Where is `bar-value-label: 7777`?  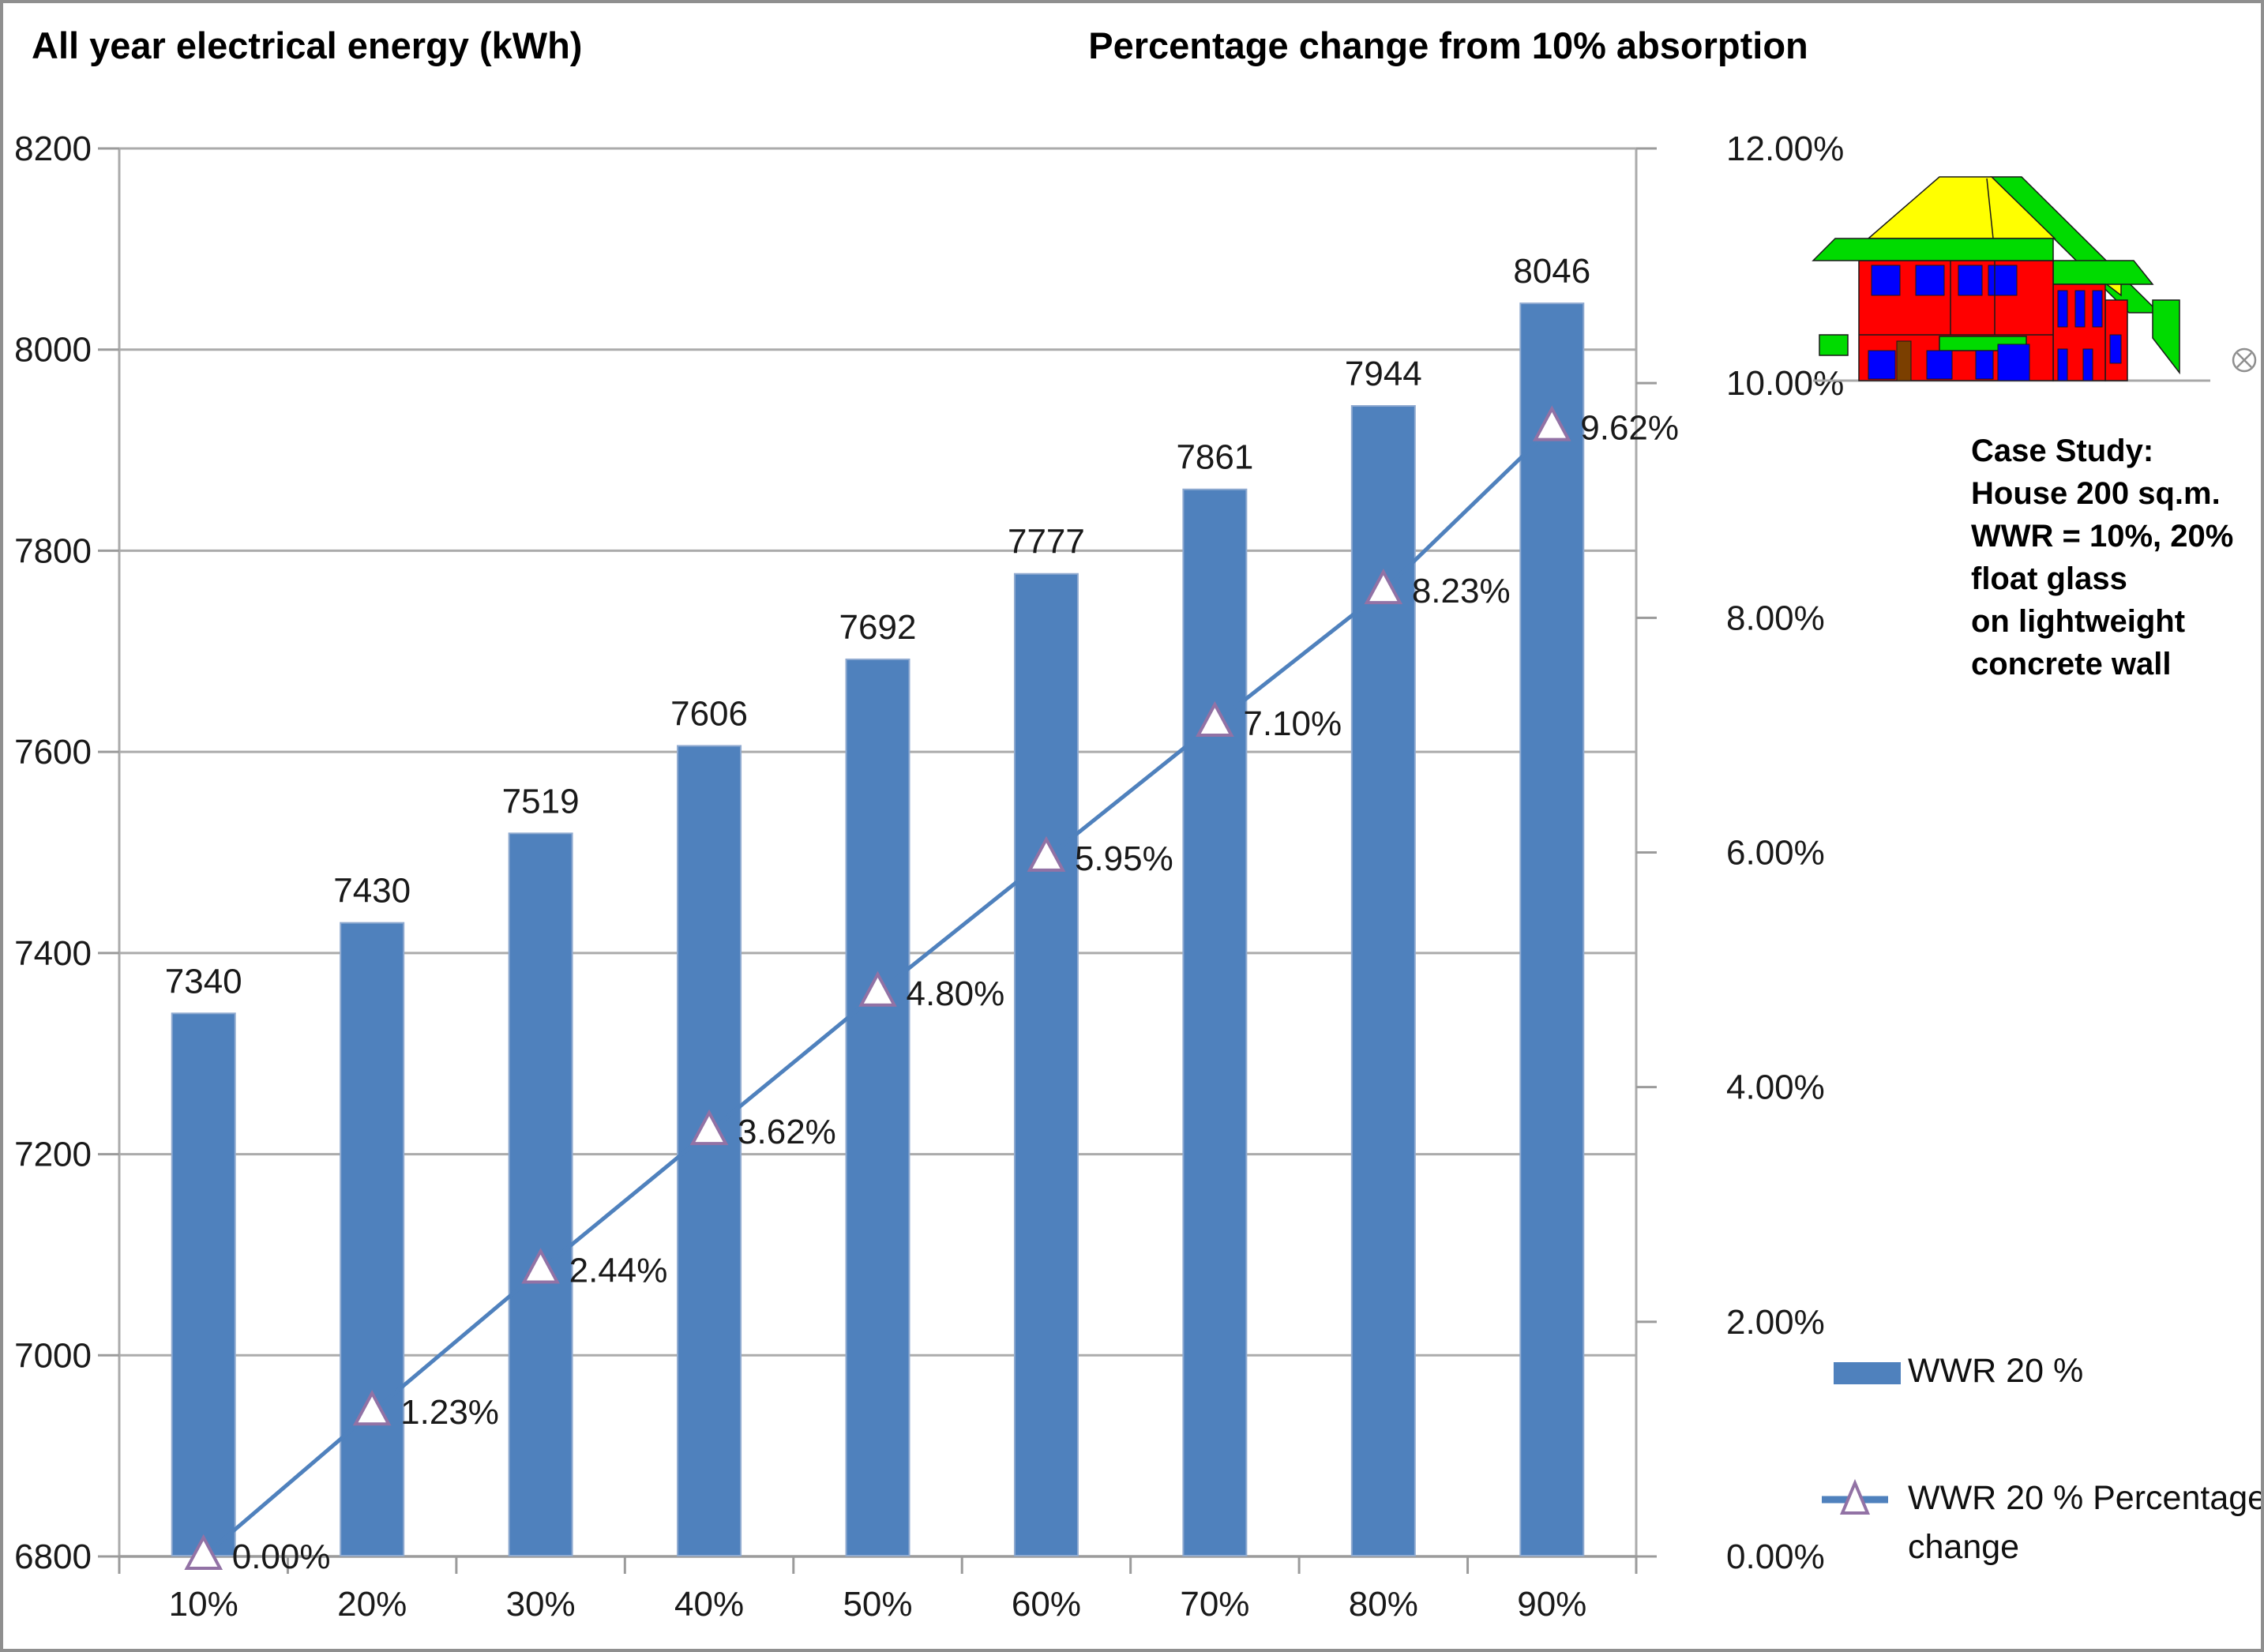 bar-value-label: 7777 is located at coordinates (1046, 542).